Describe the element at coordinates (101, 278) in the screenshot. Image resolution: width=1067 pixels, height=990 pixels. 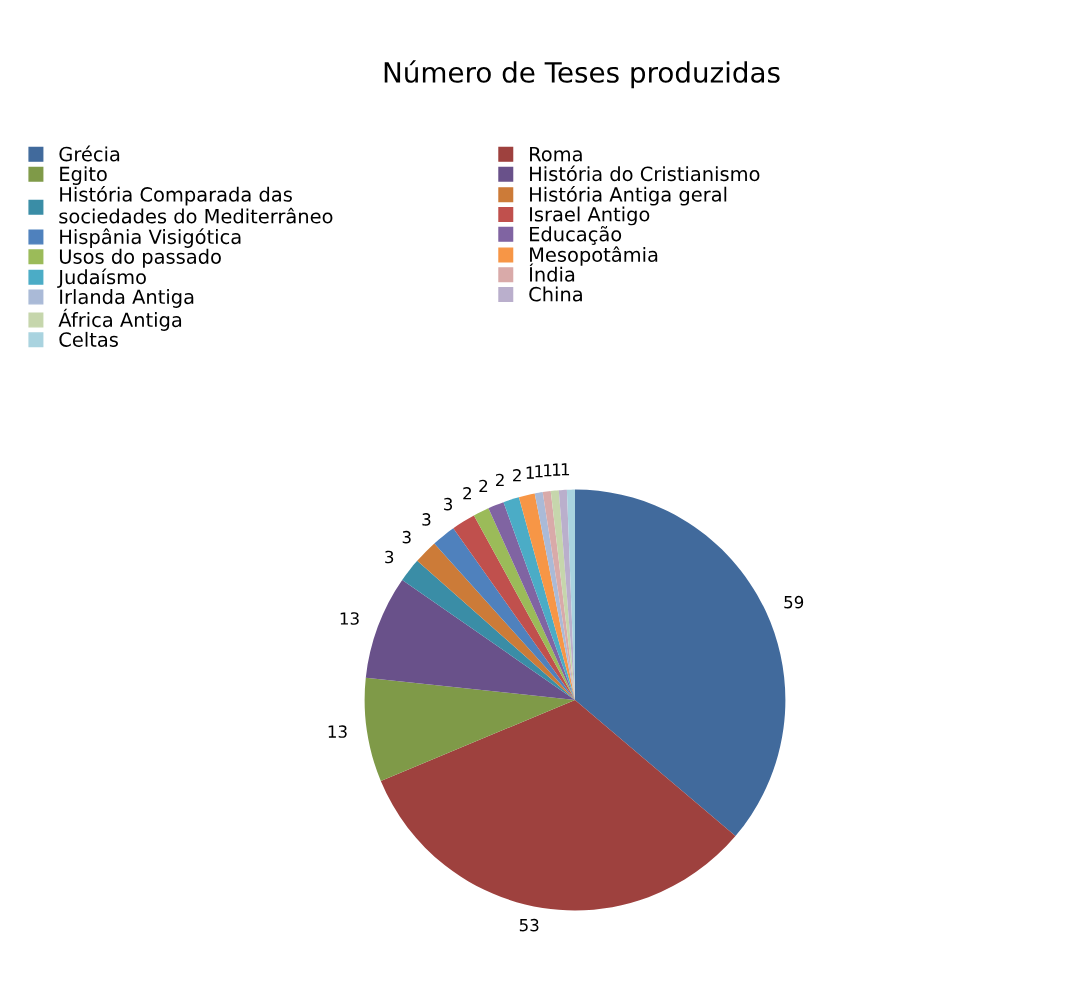
I see `legend-label: Judaísmo` at that location.